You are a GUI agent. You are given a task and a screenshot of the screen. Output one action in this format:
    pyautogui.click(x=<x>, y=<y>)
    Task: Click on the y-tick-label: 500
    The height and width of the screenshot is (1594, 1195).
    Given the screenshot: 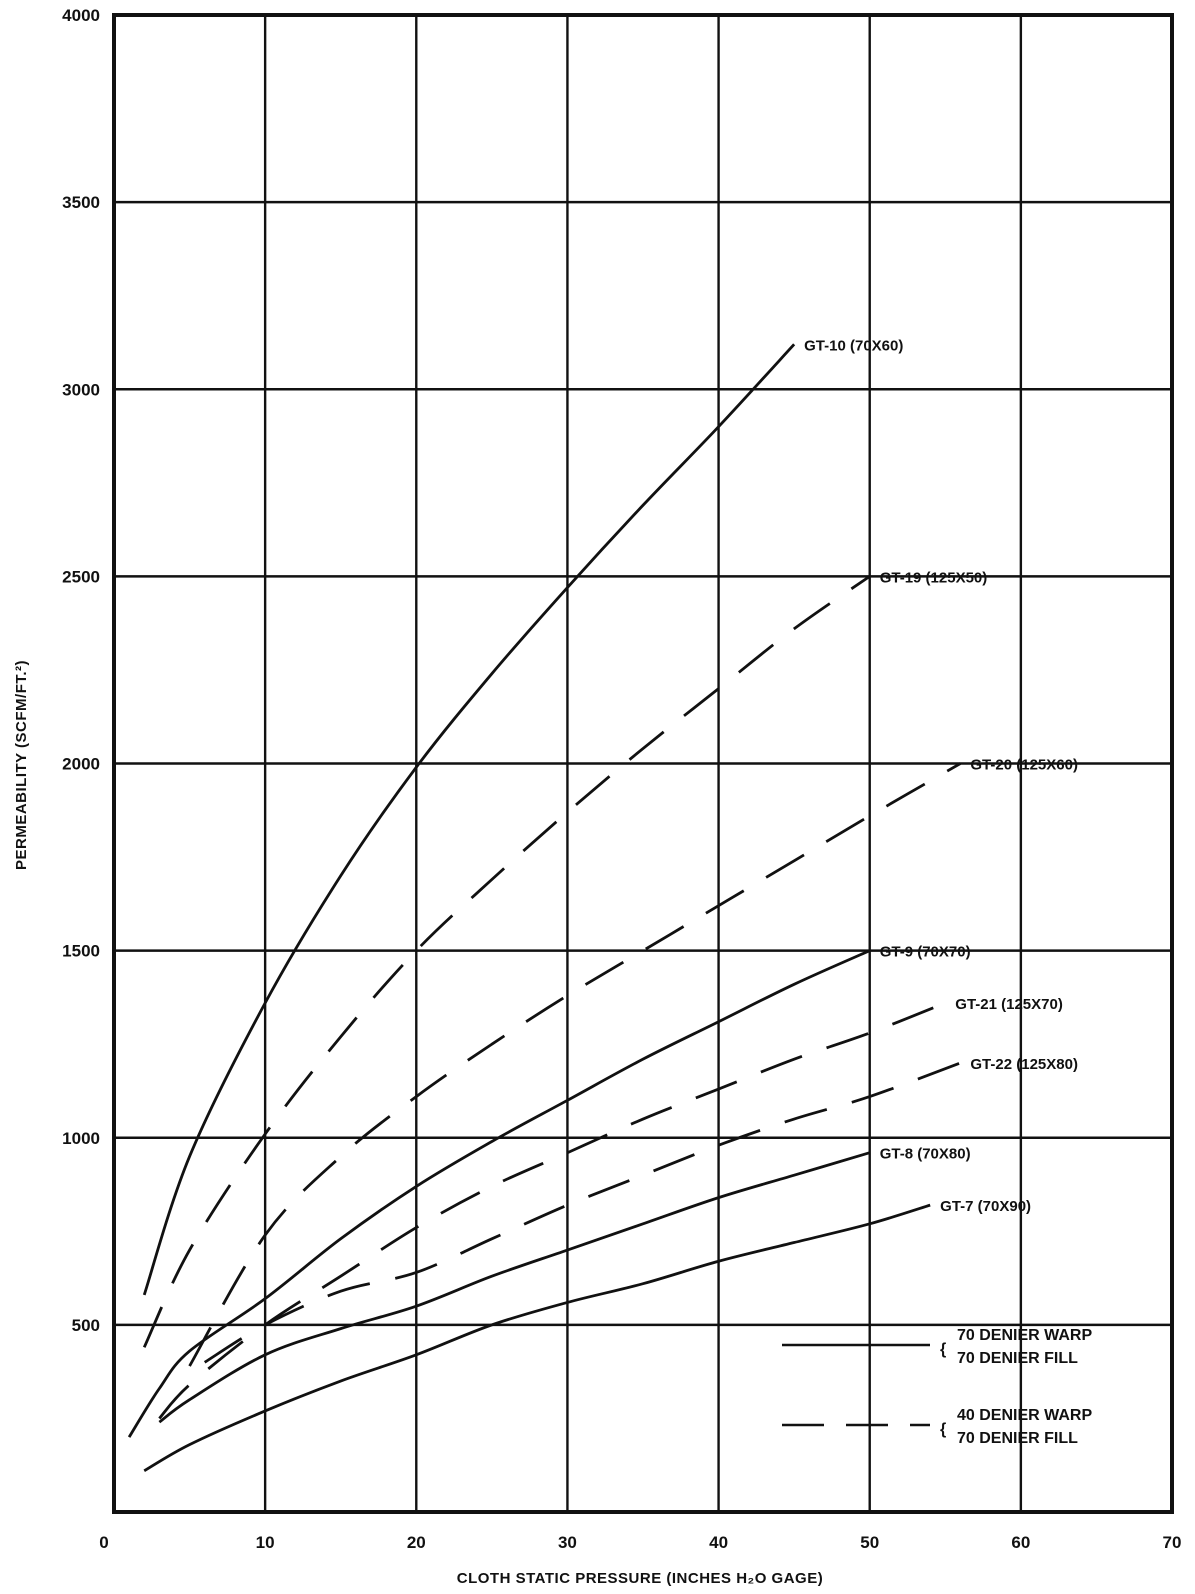 What is the action you would take?
    pyautogui.click(x=86, y=1325)
    